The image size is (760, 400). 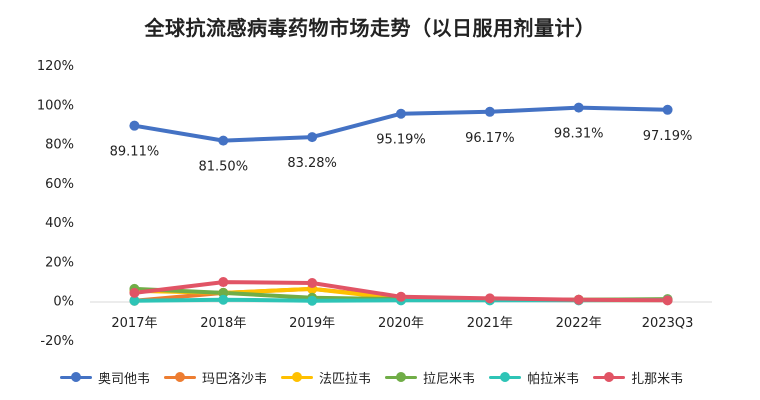 What do you see at coordinates (59, 184) in the screenshot?
I see `y-tick-label: 60%` at bounding box center [59, 184].